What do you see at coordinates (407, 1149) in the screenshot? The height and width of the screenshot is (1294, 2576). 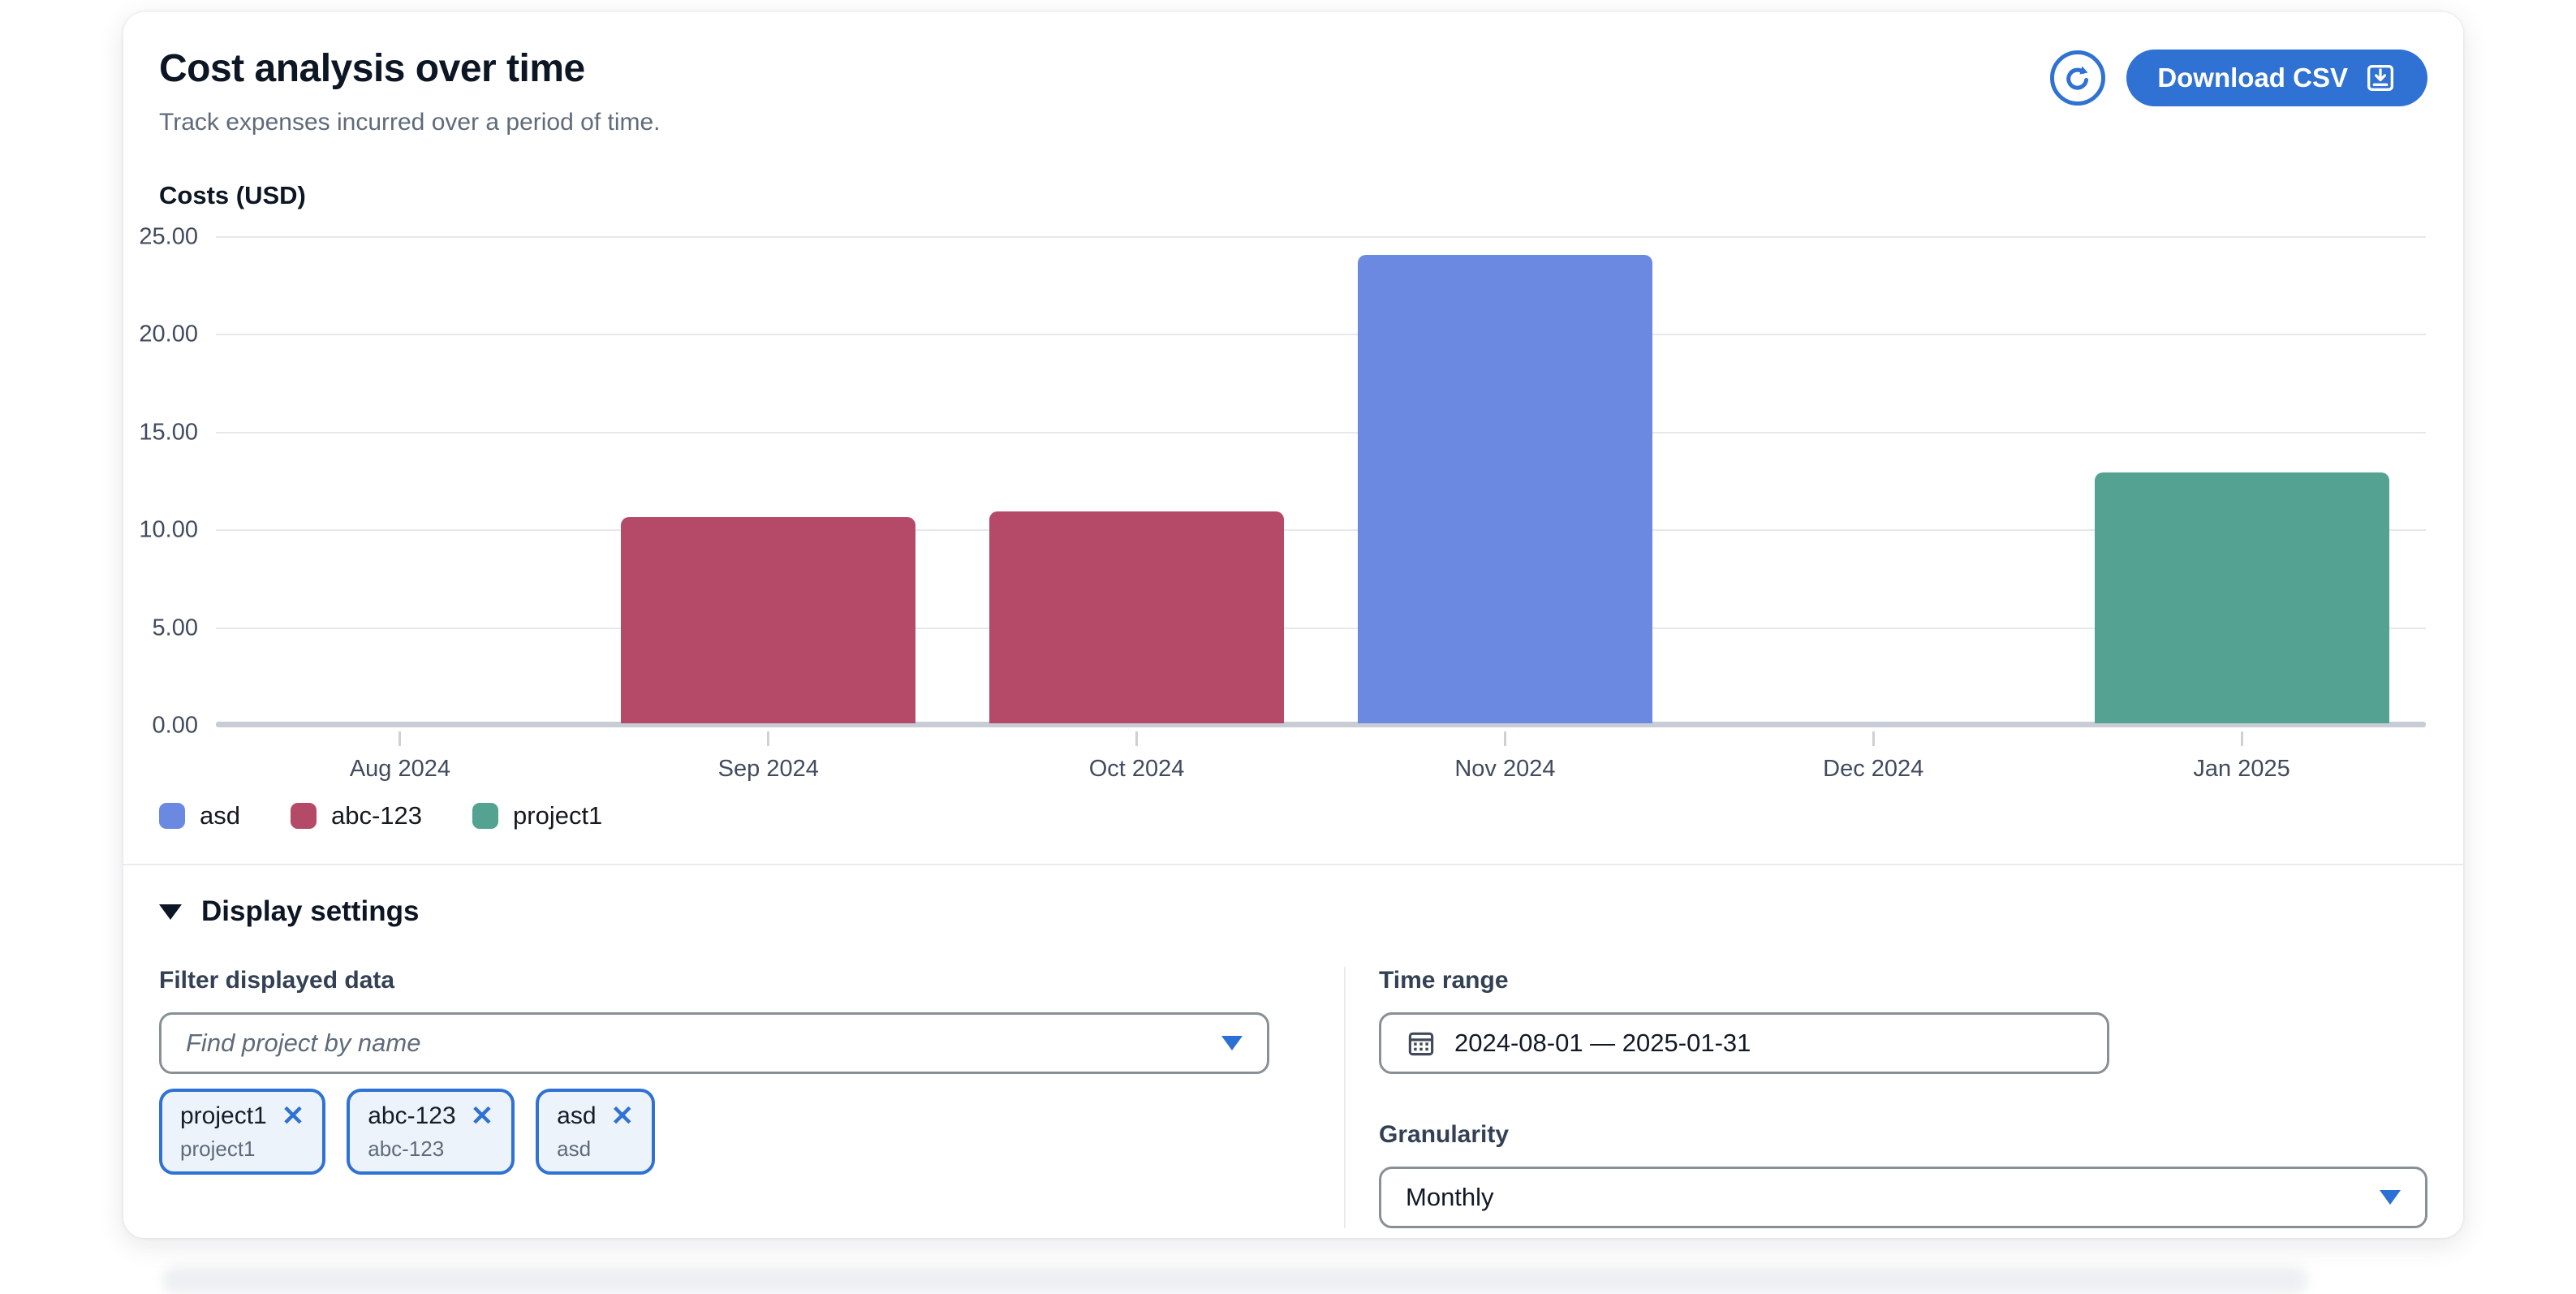 I see `filter-token-sublabel: abc-123` at bounding box center [407, 1149].